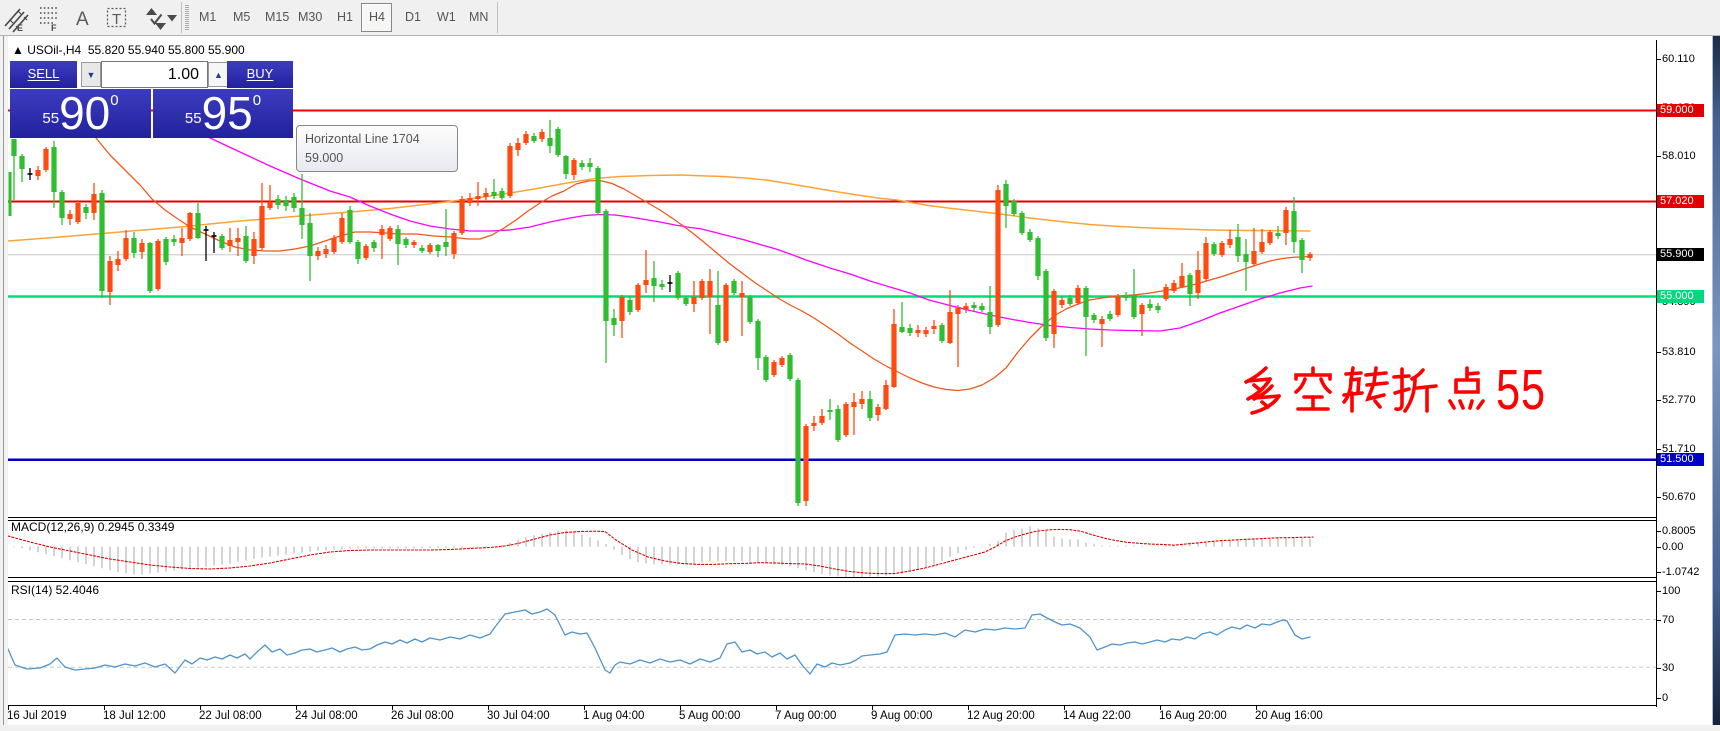  I want to click on svg-text: F, so click(54, 28).